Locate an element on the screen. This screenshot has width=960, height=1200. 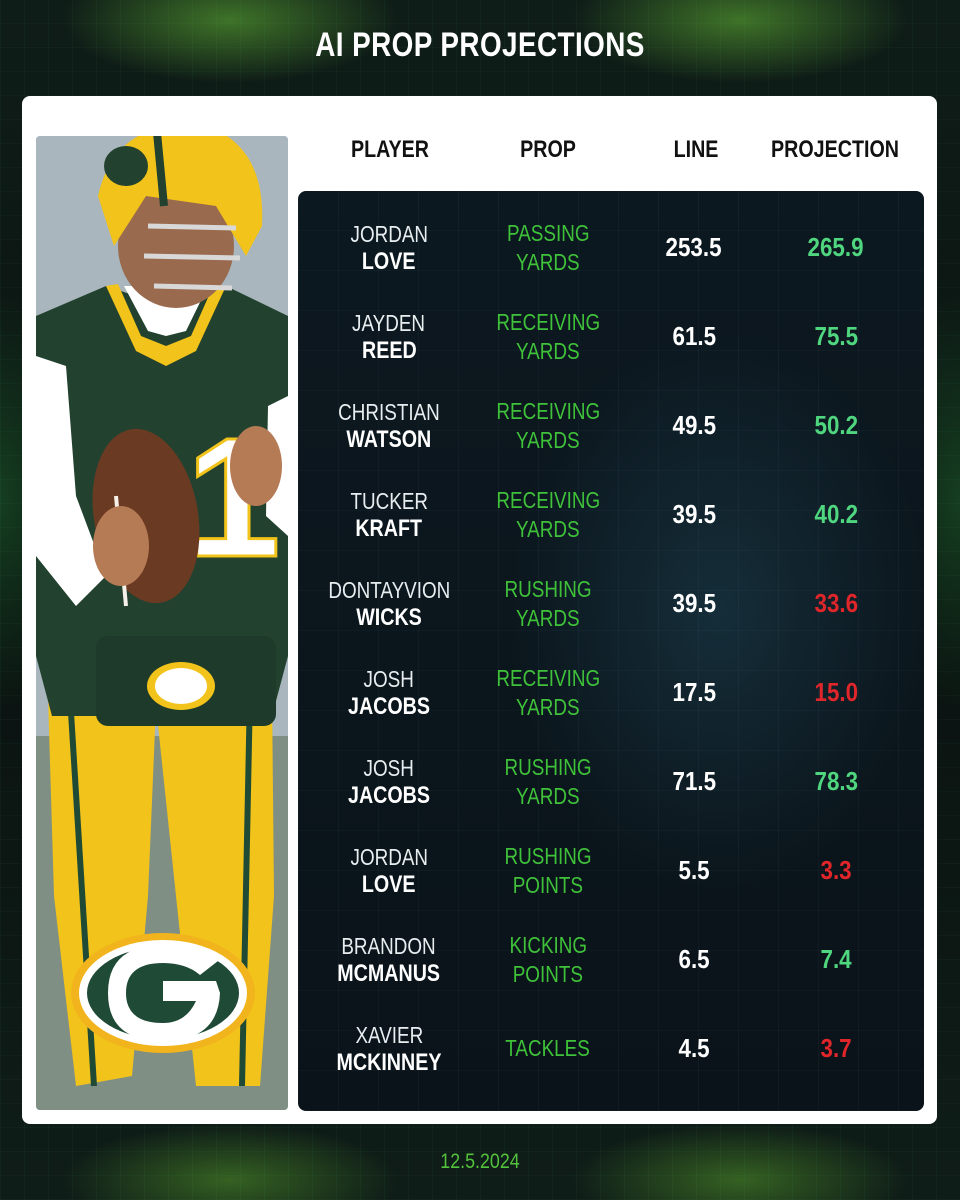
prop-type-line1: TACKLES is located at coordinates (548, 1048).